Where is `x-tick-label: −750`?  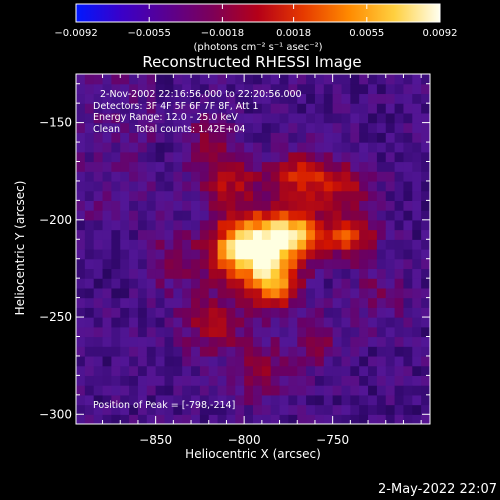
x-tick-label: −750 is located at coordinates (332, 440).